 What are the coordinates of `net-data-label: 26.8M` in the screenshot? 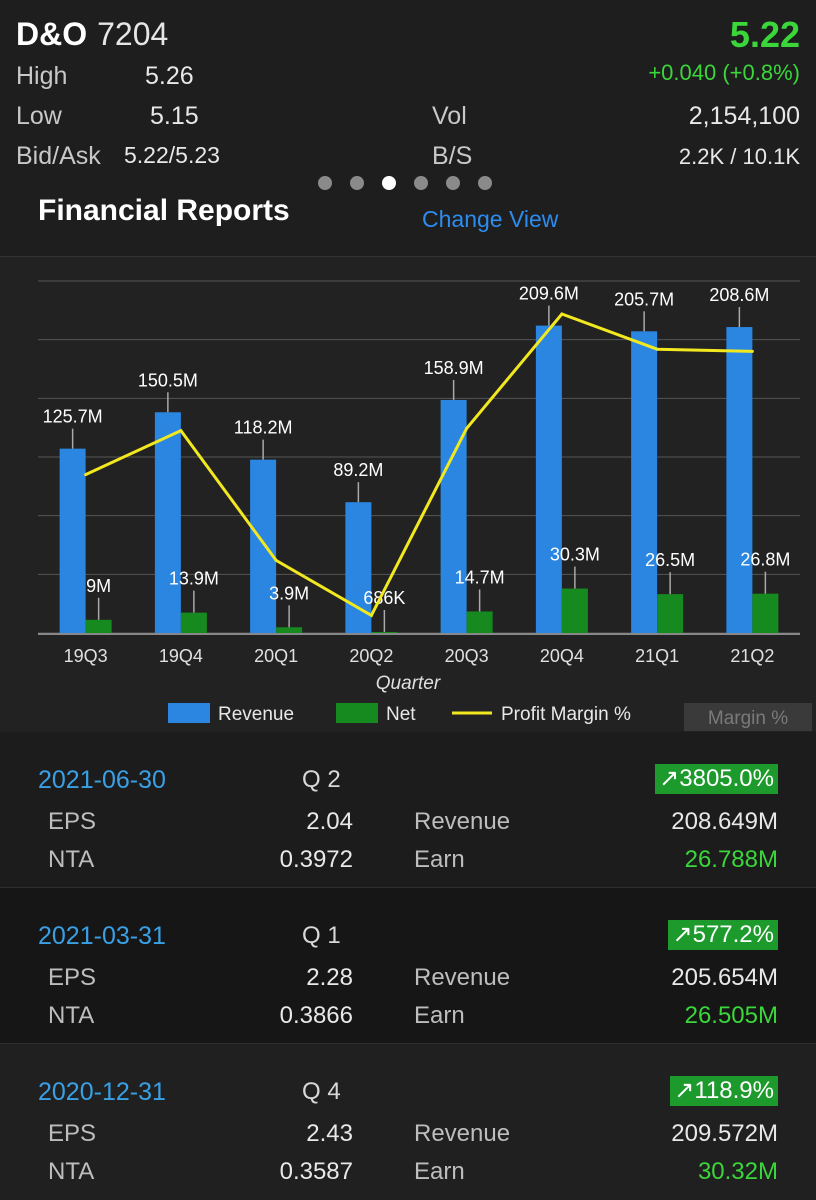 It's located at (765, 560).